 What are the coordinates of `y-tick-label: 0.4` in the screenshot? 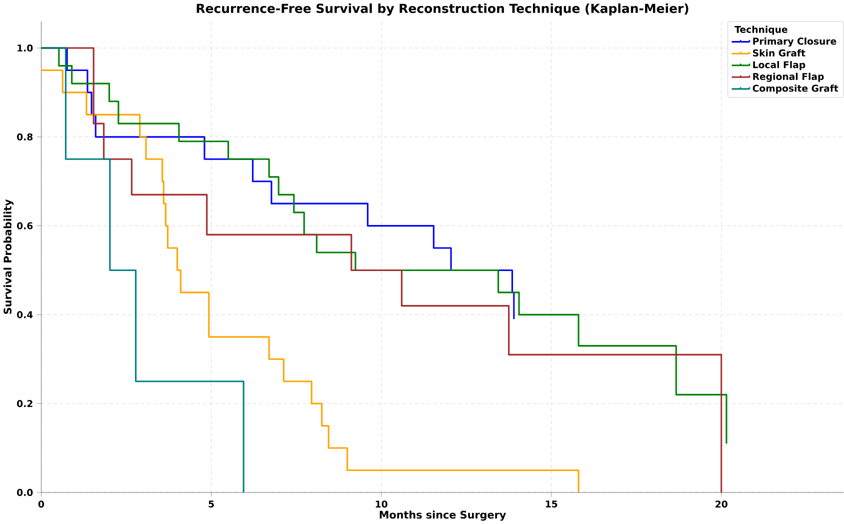 It's located at (25, 314).